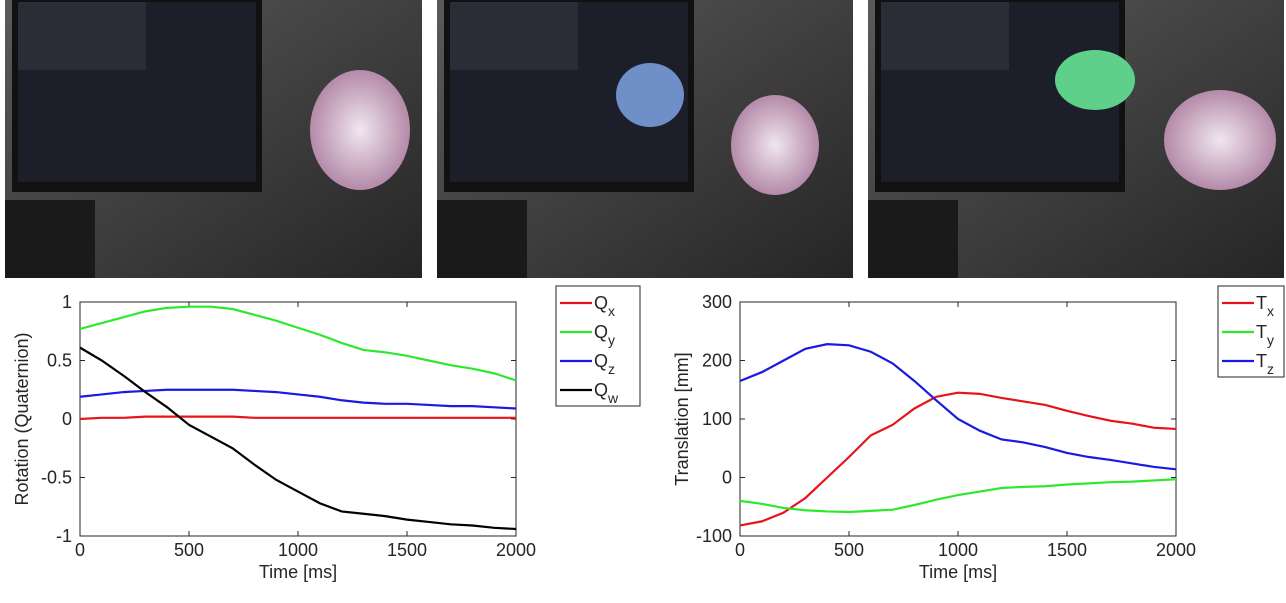  What do you see at coordinates (682, 418) in the screenshot?
I see `y-axis-label: Translation [mm]` at bounding box center [682, 418].